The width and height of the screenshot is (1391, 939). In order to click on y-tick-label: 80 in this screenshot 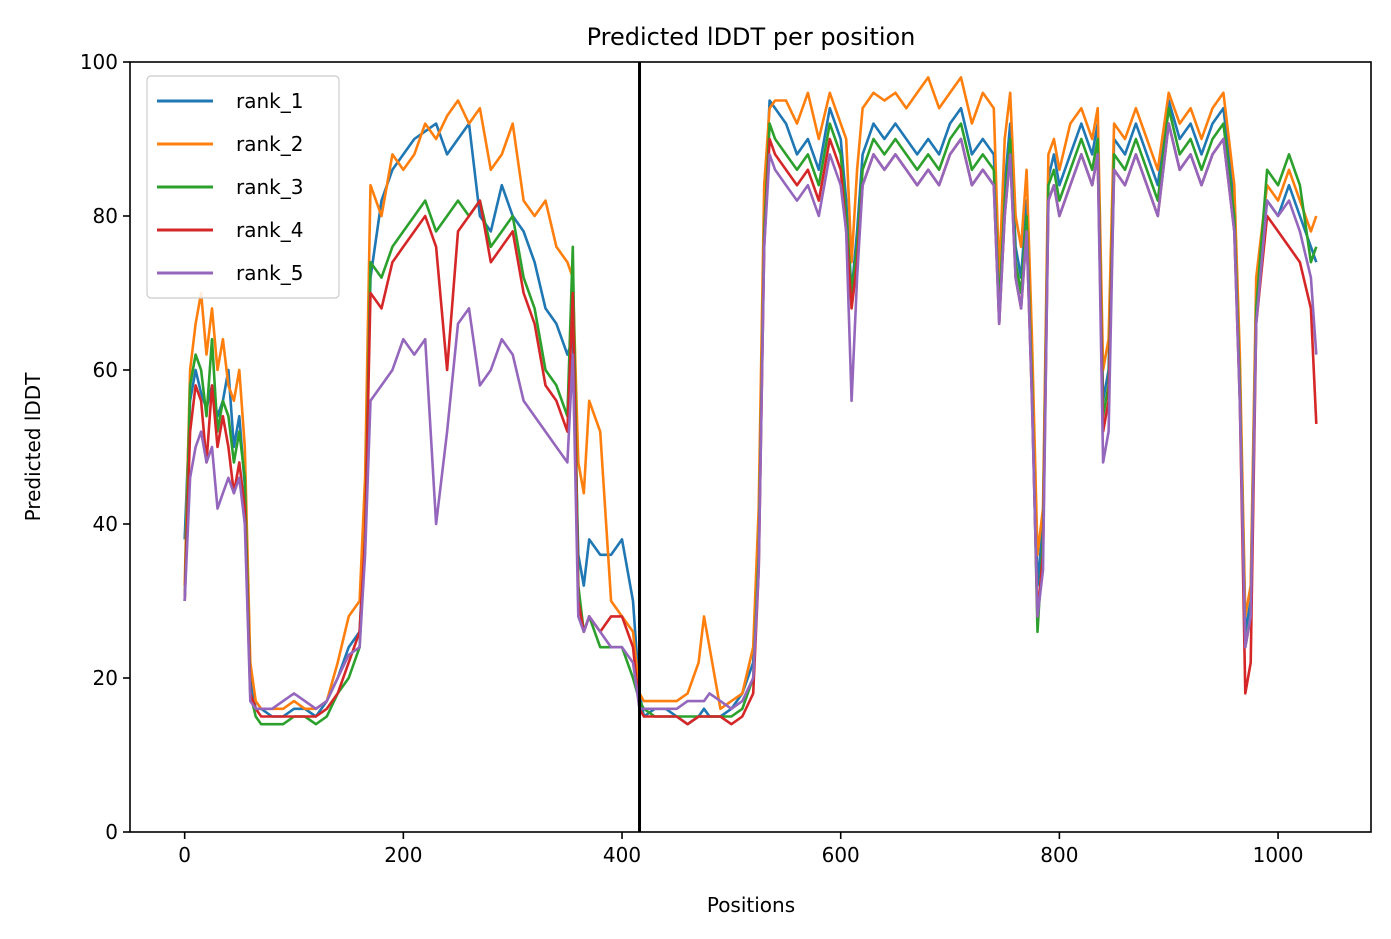, I will do `click(105, 216)`.